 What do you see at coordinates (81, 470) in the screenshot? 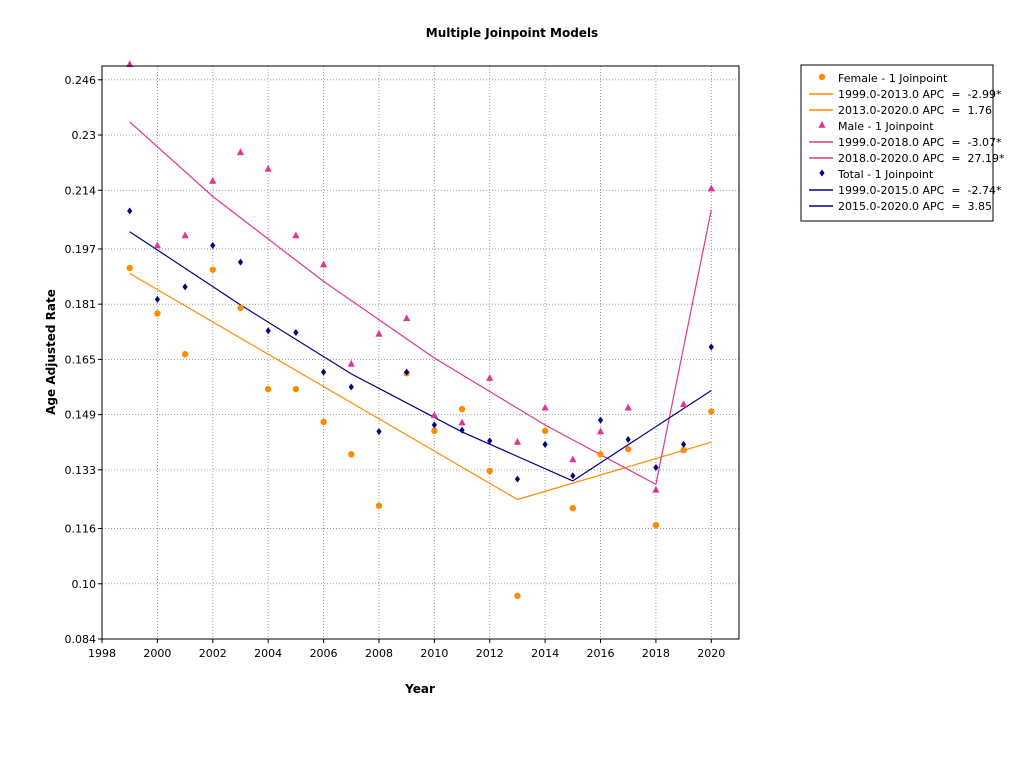
I see `y-tick-label: 0.133` at bounding box center [81, 470].